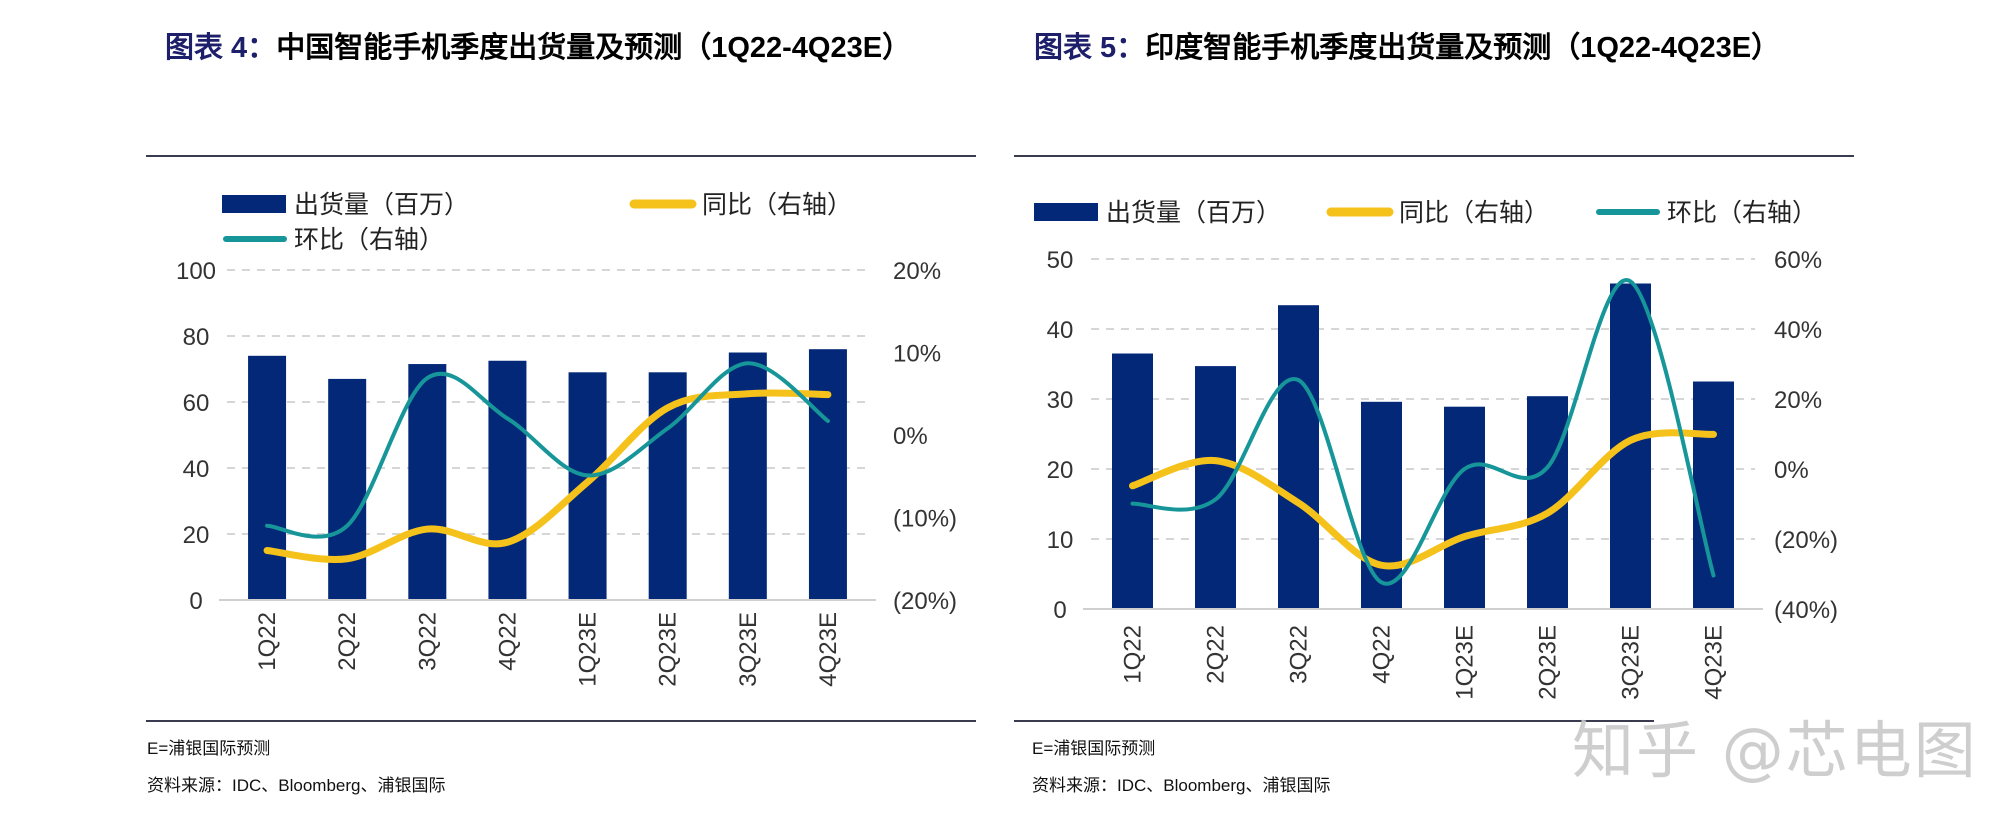  Describe the element at coordinates (1090, 48) in the screenshot. I see `title-lead: 图表 5：` at that location.